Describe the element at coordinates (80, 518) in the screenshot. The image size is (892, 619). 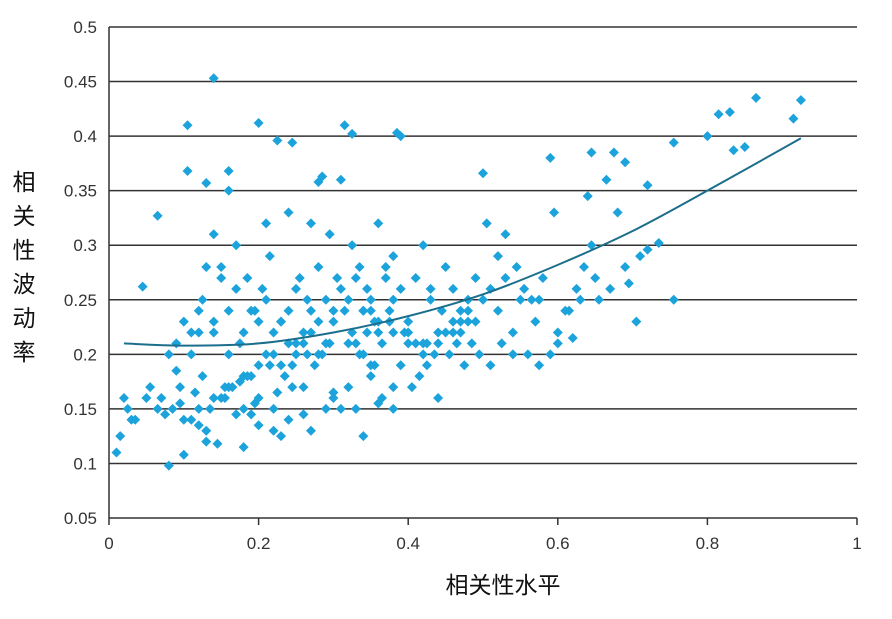
I see `y-tick-label: 0.05` at that location.